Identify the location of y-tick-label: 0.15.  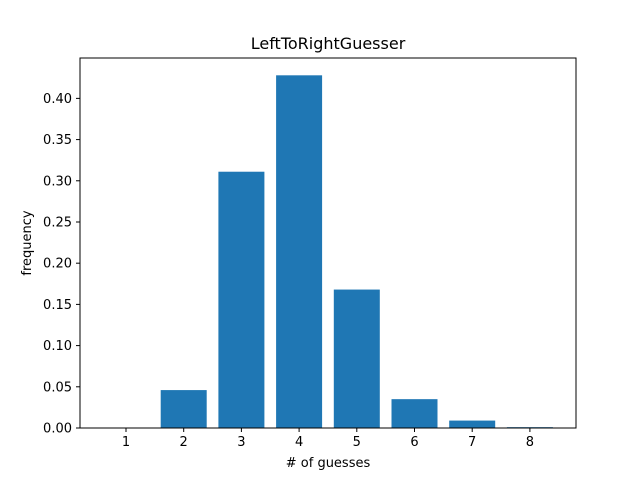
(57, 305).